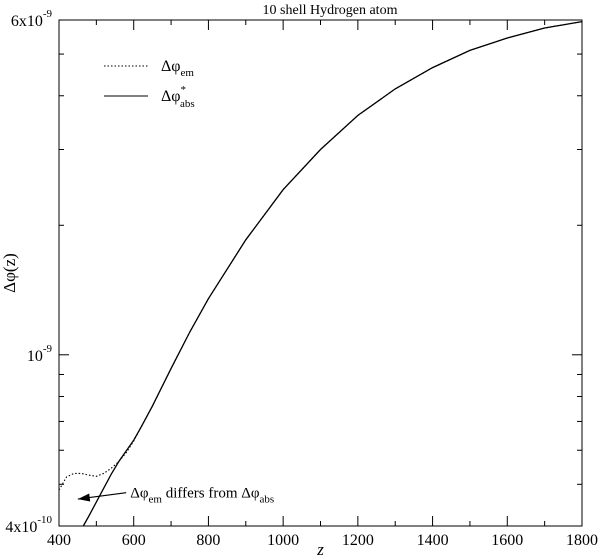 This screenshot has height=557, width=600. What do you see at coordinates (507, 540) in the screenshot?
I see `x-tick-label: 1600` at bounding box center [507, 540].